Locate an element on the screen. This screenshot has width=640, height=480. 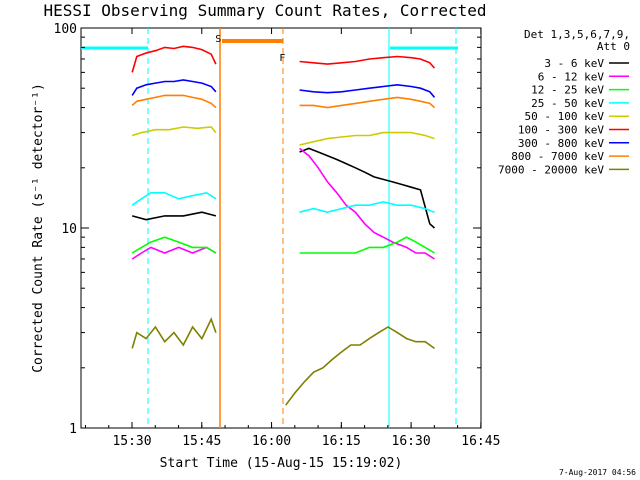
legend-label-8: 7000 - 20000 keV is located at coordinates (551, 169).